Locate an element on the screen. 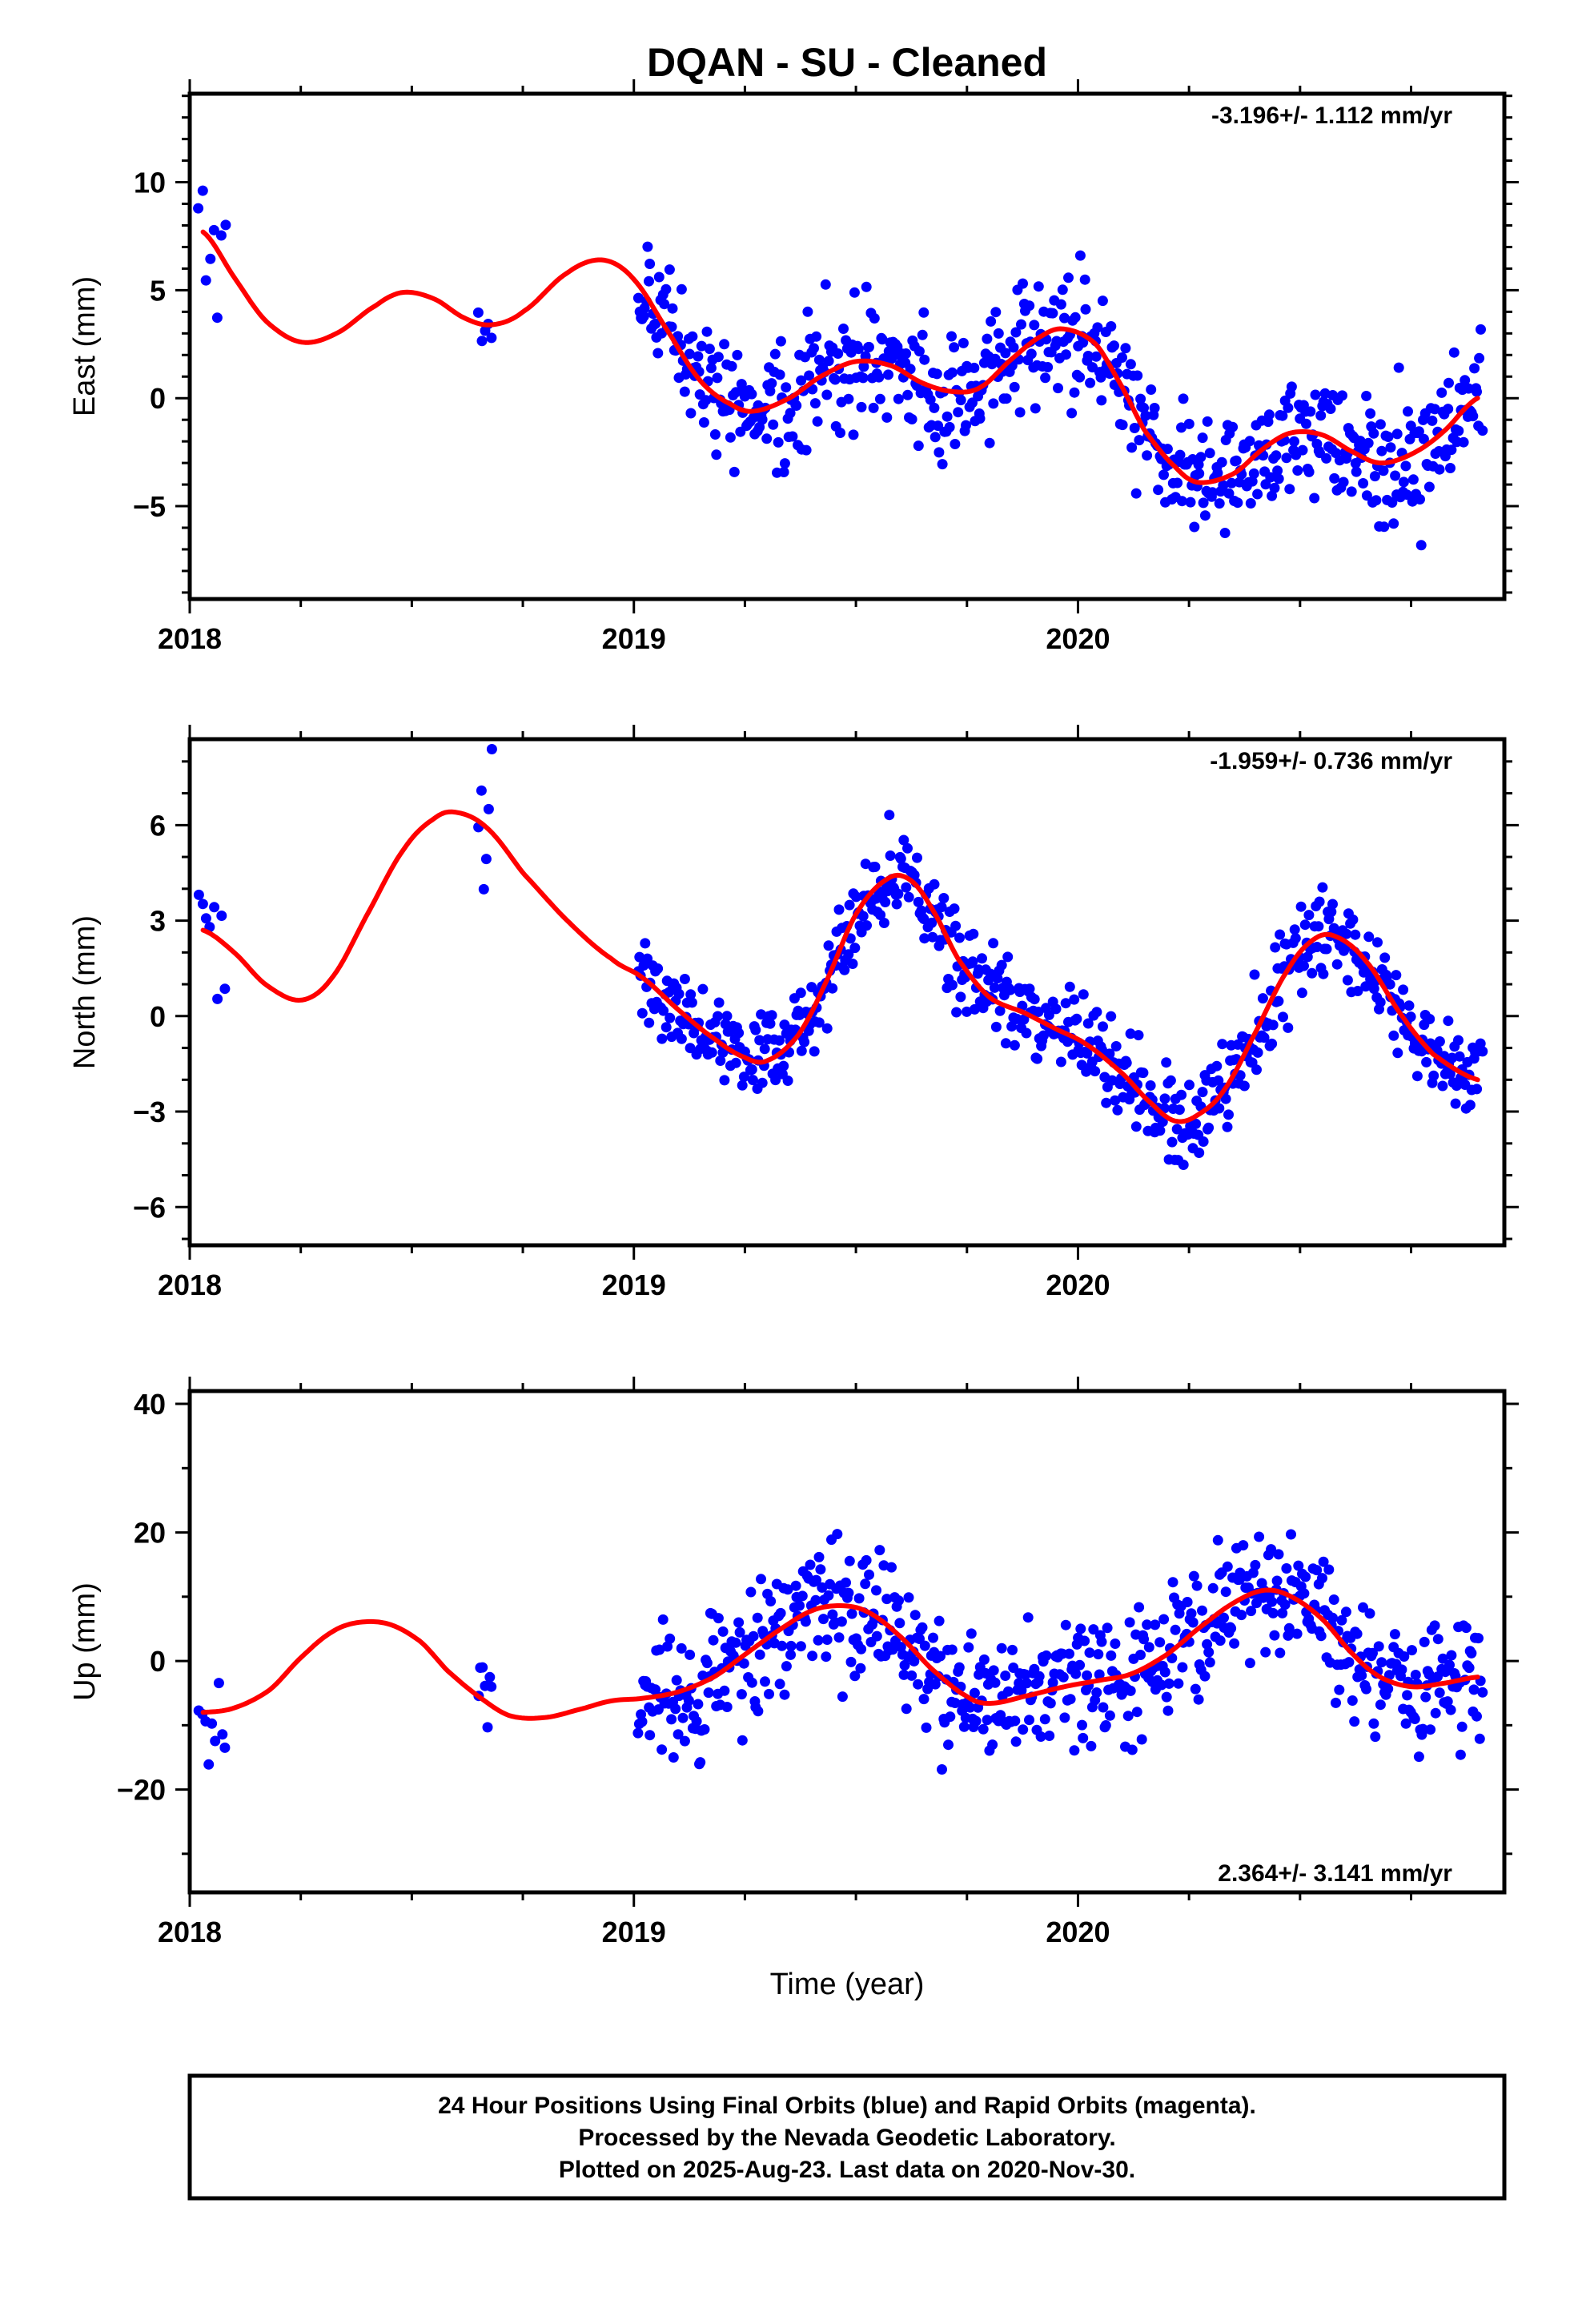  east-y-tick-label: 5 is located at coordinates (158, 290).